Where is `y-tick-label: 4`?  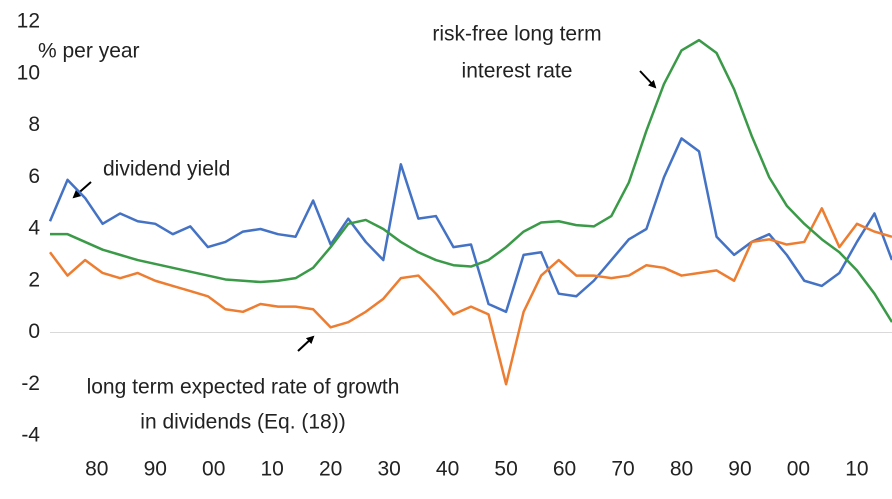 y-tick-label: 4 is located at coordinates (34, 228).